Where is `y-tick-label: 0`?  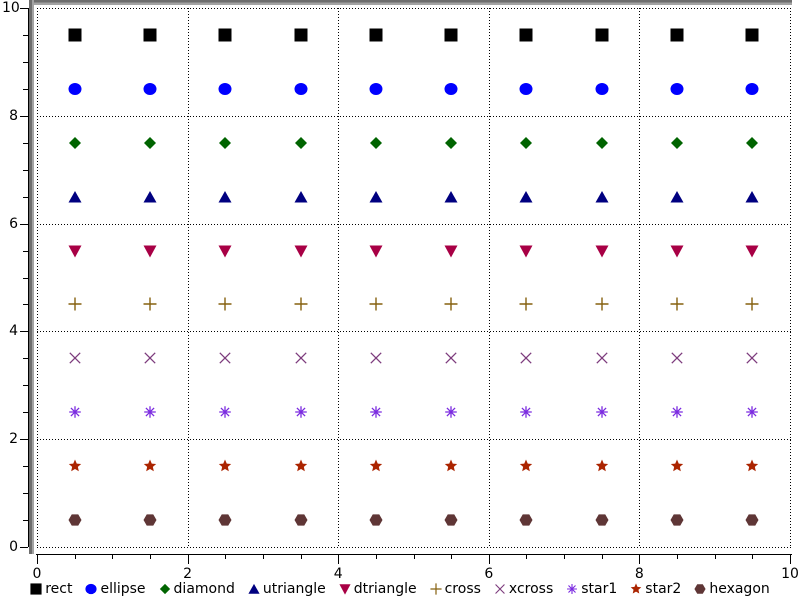 y-tick-label: 0 is located at coordinates (13, 547).